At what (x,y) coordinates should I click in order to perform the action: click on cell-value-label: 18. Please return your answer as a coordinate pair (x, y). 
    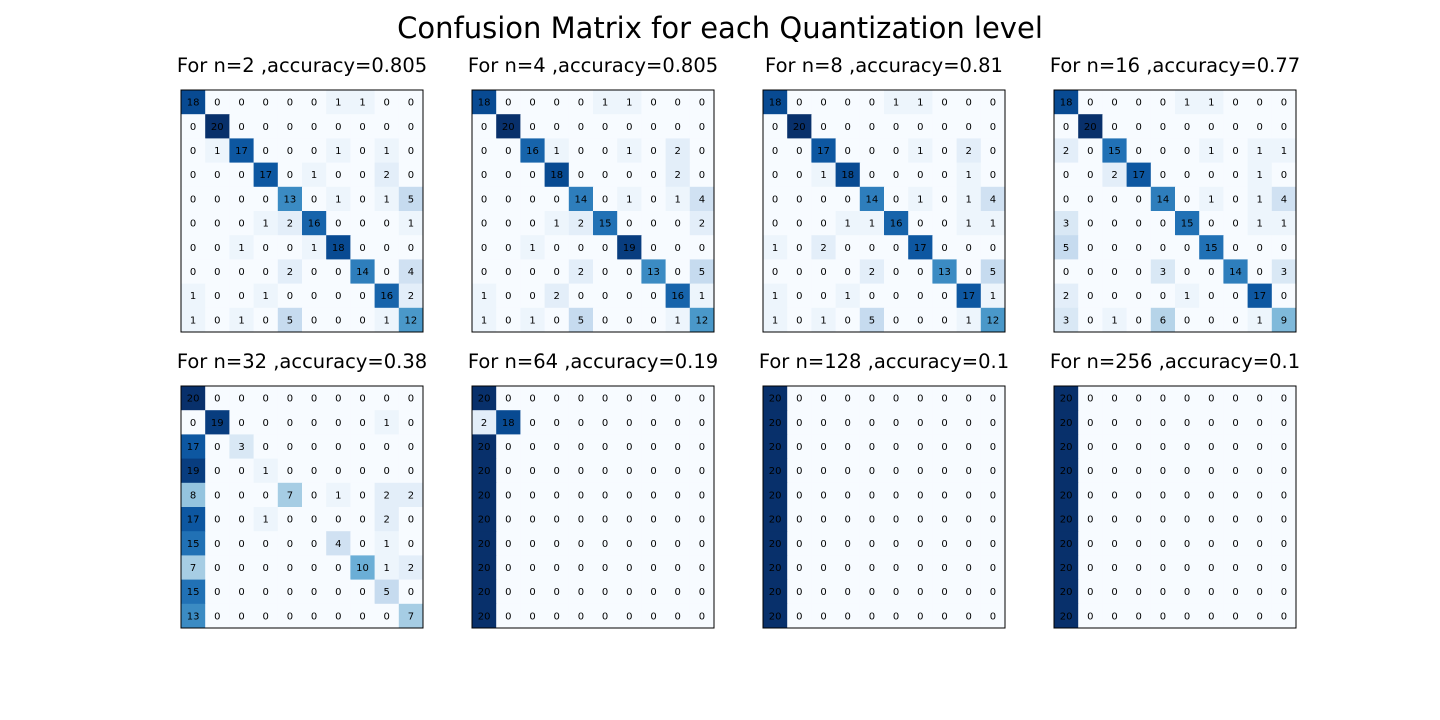
    Looking at the image, I should click on (484, 103).